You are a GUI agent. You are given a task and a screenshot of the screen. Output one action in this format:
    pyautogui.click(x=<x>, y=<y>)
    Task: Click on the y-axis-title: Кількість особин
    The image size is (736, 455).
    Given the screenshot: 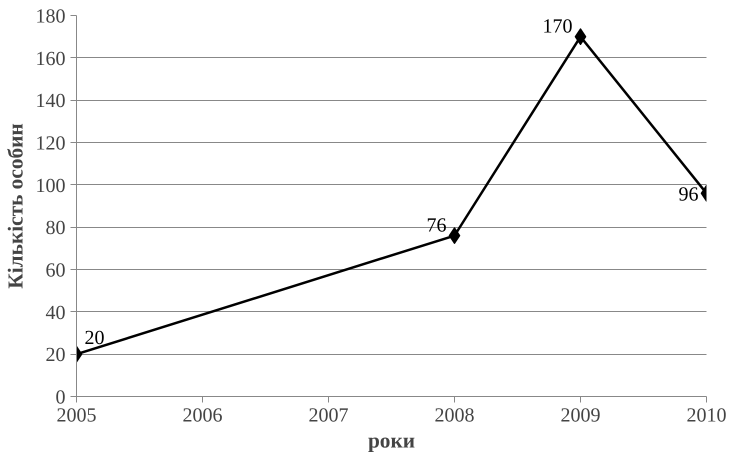 What is the action you would take?
    pyautogui.click(x=16, y=206)
    